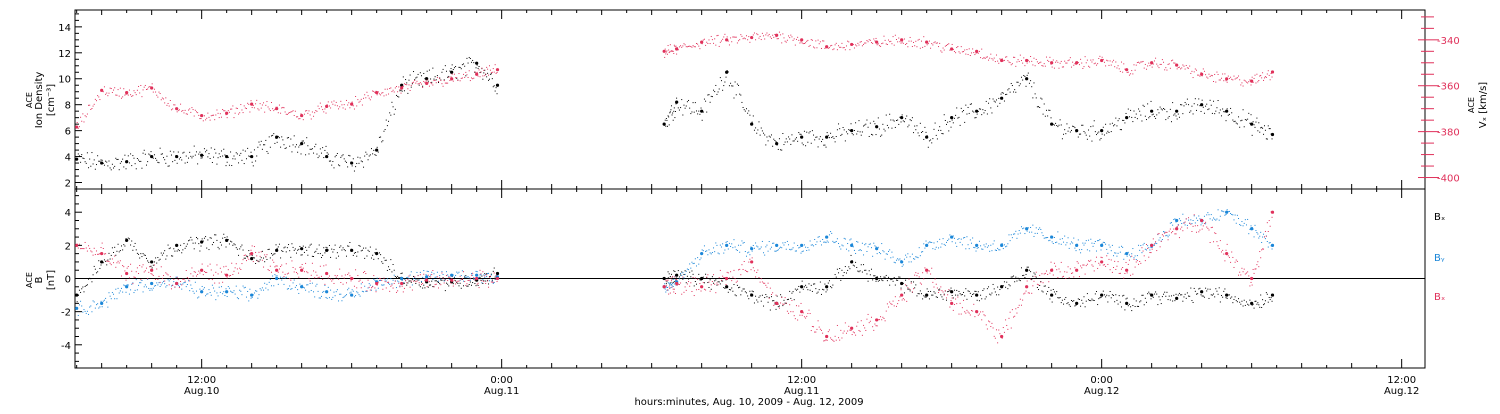 This screenshot has width=1500, height=414. I want to click on ion-density-point, so click(851, 130).